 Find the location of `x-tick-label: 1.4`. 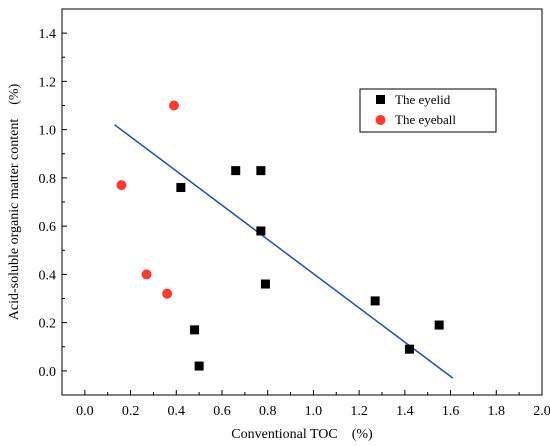

x-tick-label: 1.4 is located at coordinates (405, 411).